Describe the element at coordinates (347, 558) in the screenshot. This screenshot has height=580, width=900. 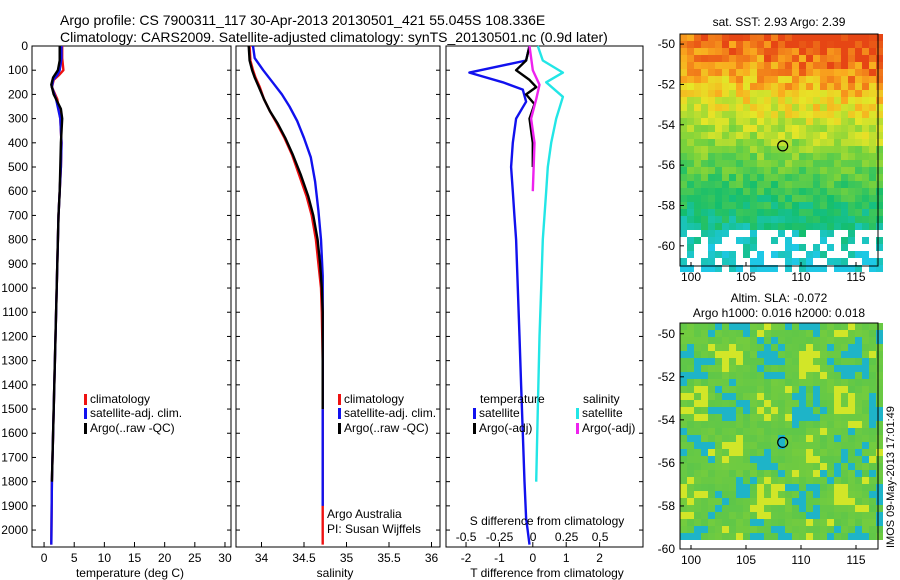
I see `x-tick-label: 35` at that location.